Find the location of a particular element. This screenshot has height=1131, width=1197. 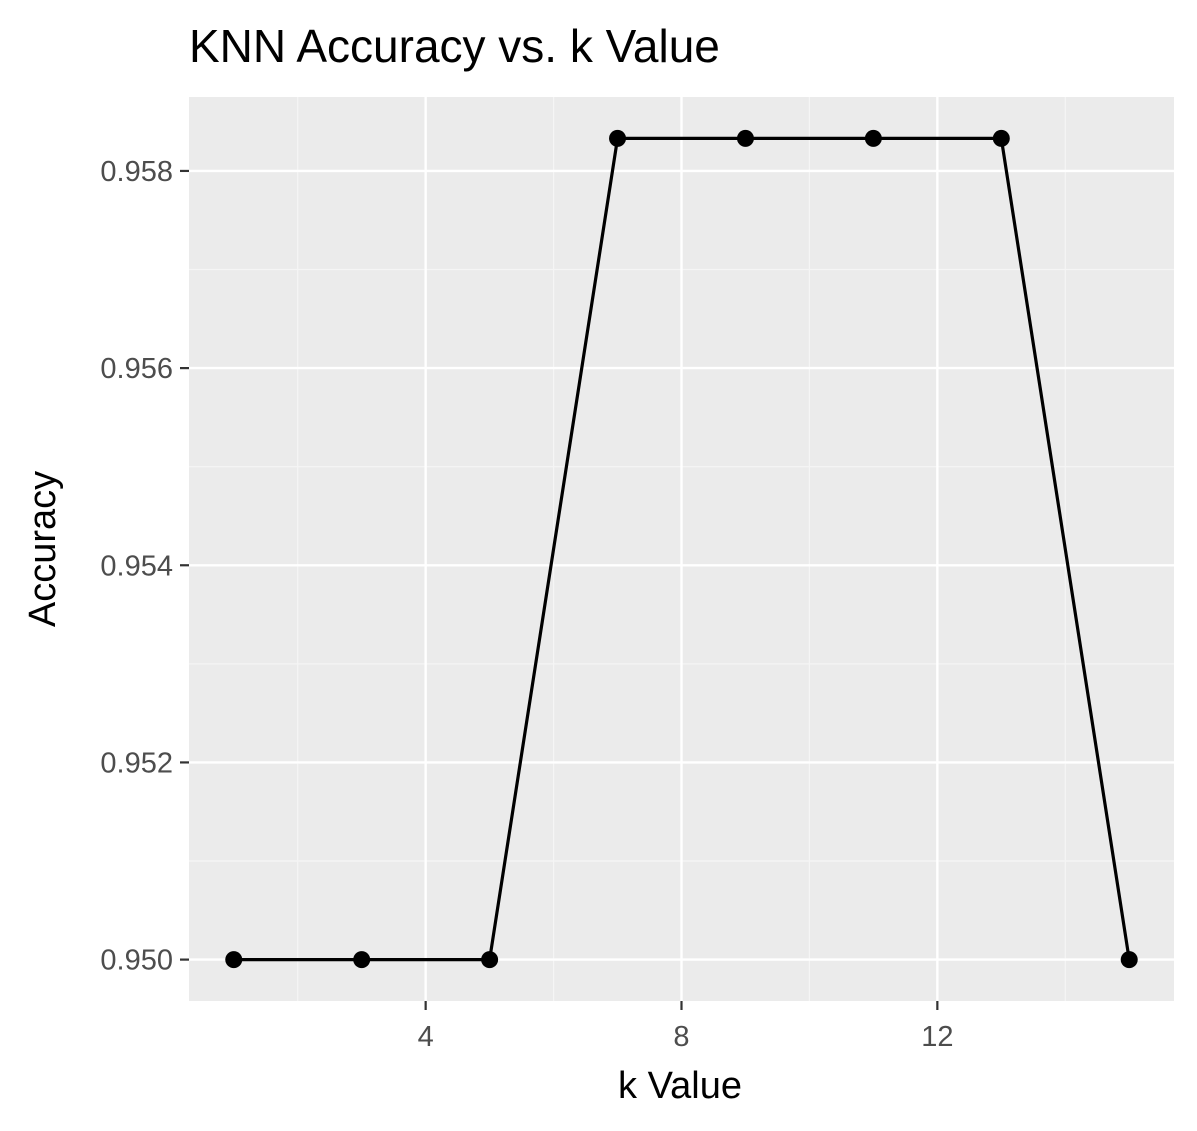

chart-title: KNN Accuracy vs. k Value is located at coordinates (454, 46).